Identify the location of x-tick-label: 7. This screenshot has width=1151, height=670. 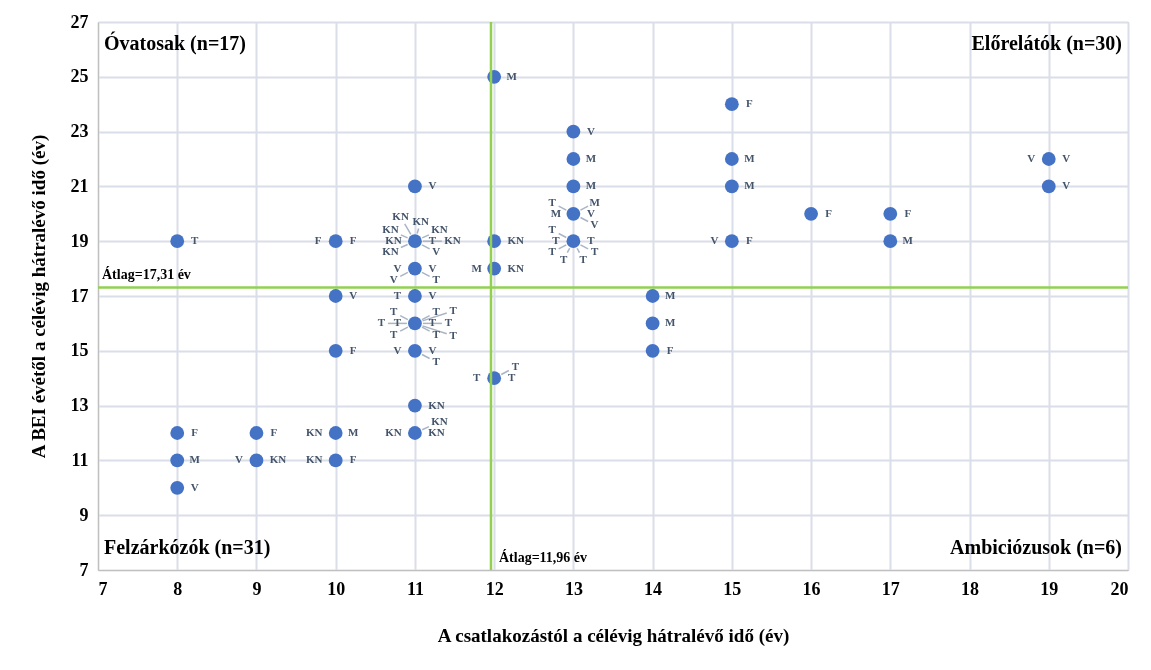
(103, 588).